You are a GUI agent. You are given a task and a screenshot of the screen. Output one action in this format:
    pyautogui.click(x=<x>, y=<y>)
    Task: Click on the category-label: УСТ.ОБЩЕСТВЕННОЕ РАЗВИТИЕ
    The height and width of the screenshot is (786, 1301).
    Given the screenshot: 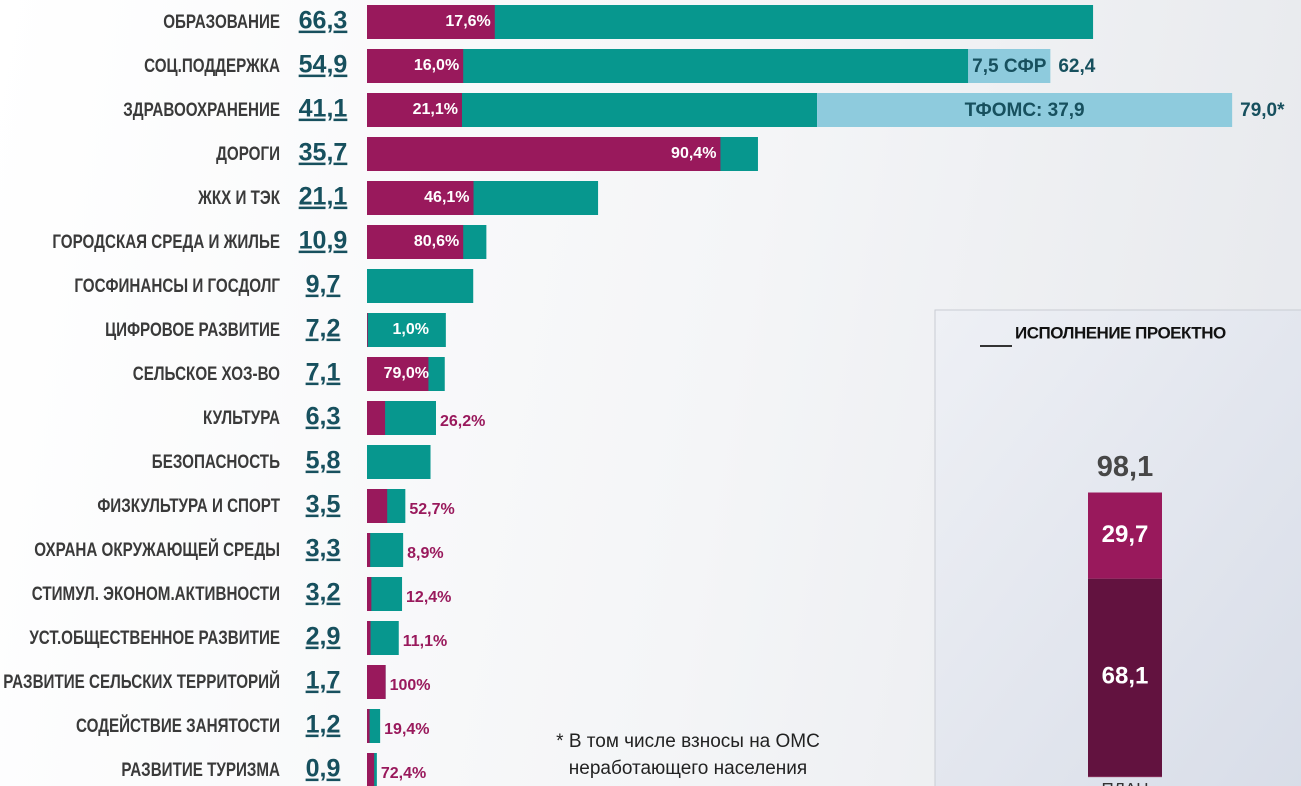 What is the action you would take?
    pyautogui.click(x=154, y=637)
    